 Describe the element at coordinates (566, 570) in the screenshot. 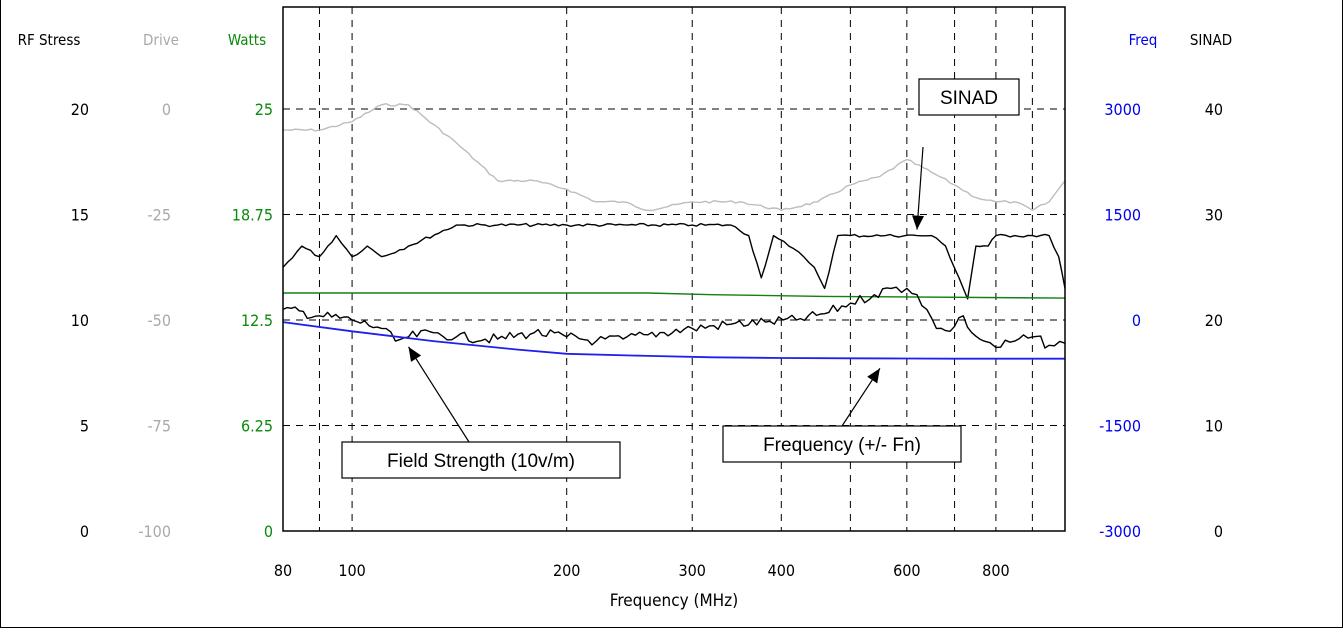

I see `x-tick-label: 200` at that location.